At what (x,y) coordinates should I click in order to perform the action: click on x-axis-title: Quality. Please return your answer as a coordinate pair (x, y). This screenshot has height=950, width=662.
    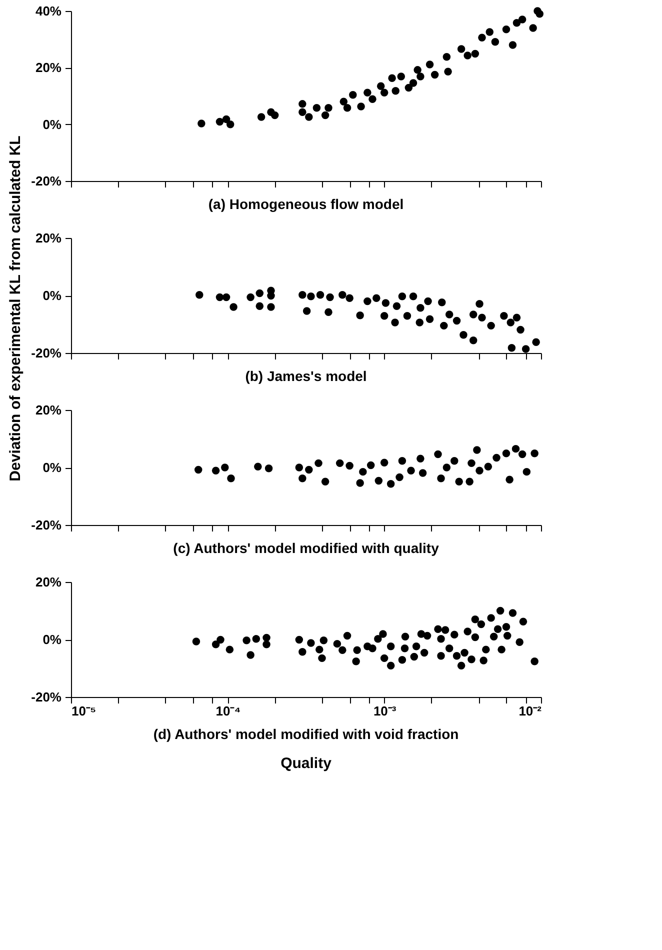
    Looking at the image, I should click on (306, 763).